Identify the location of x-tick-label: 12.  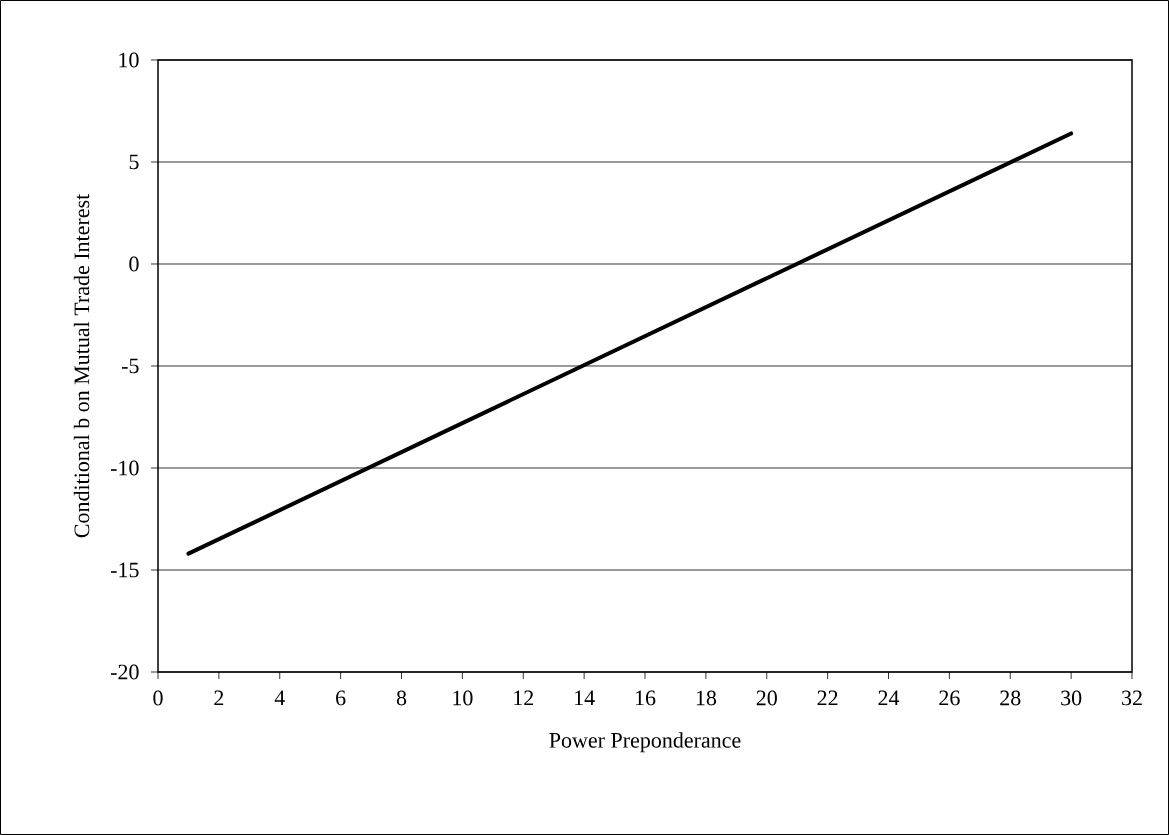
(524, 698).